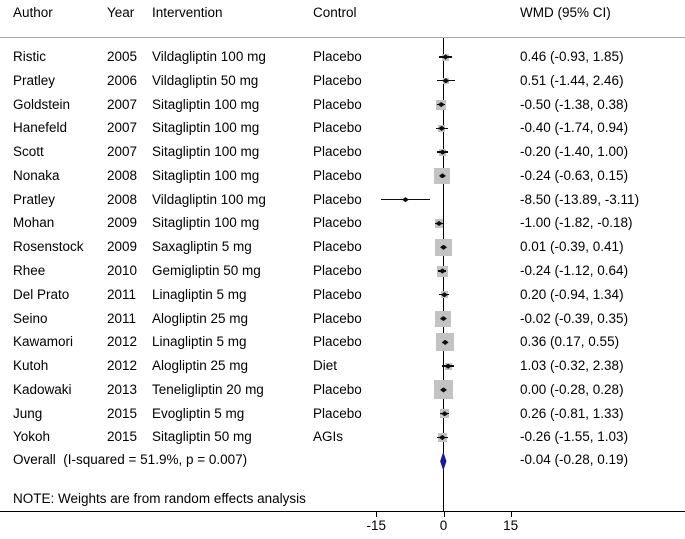 Image resolution: width=685 pixels, height=539 pixels. What do you see at coordinates (376, 525) in the screenshot?
I see `axis-tick-label: -15` at bounding box center [376, 525].